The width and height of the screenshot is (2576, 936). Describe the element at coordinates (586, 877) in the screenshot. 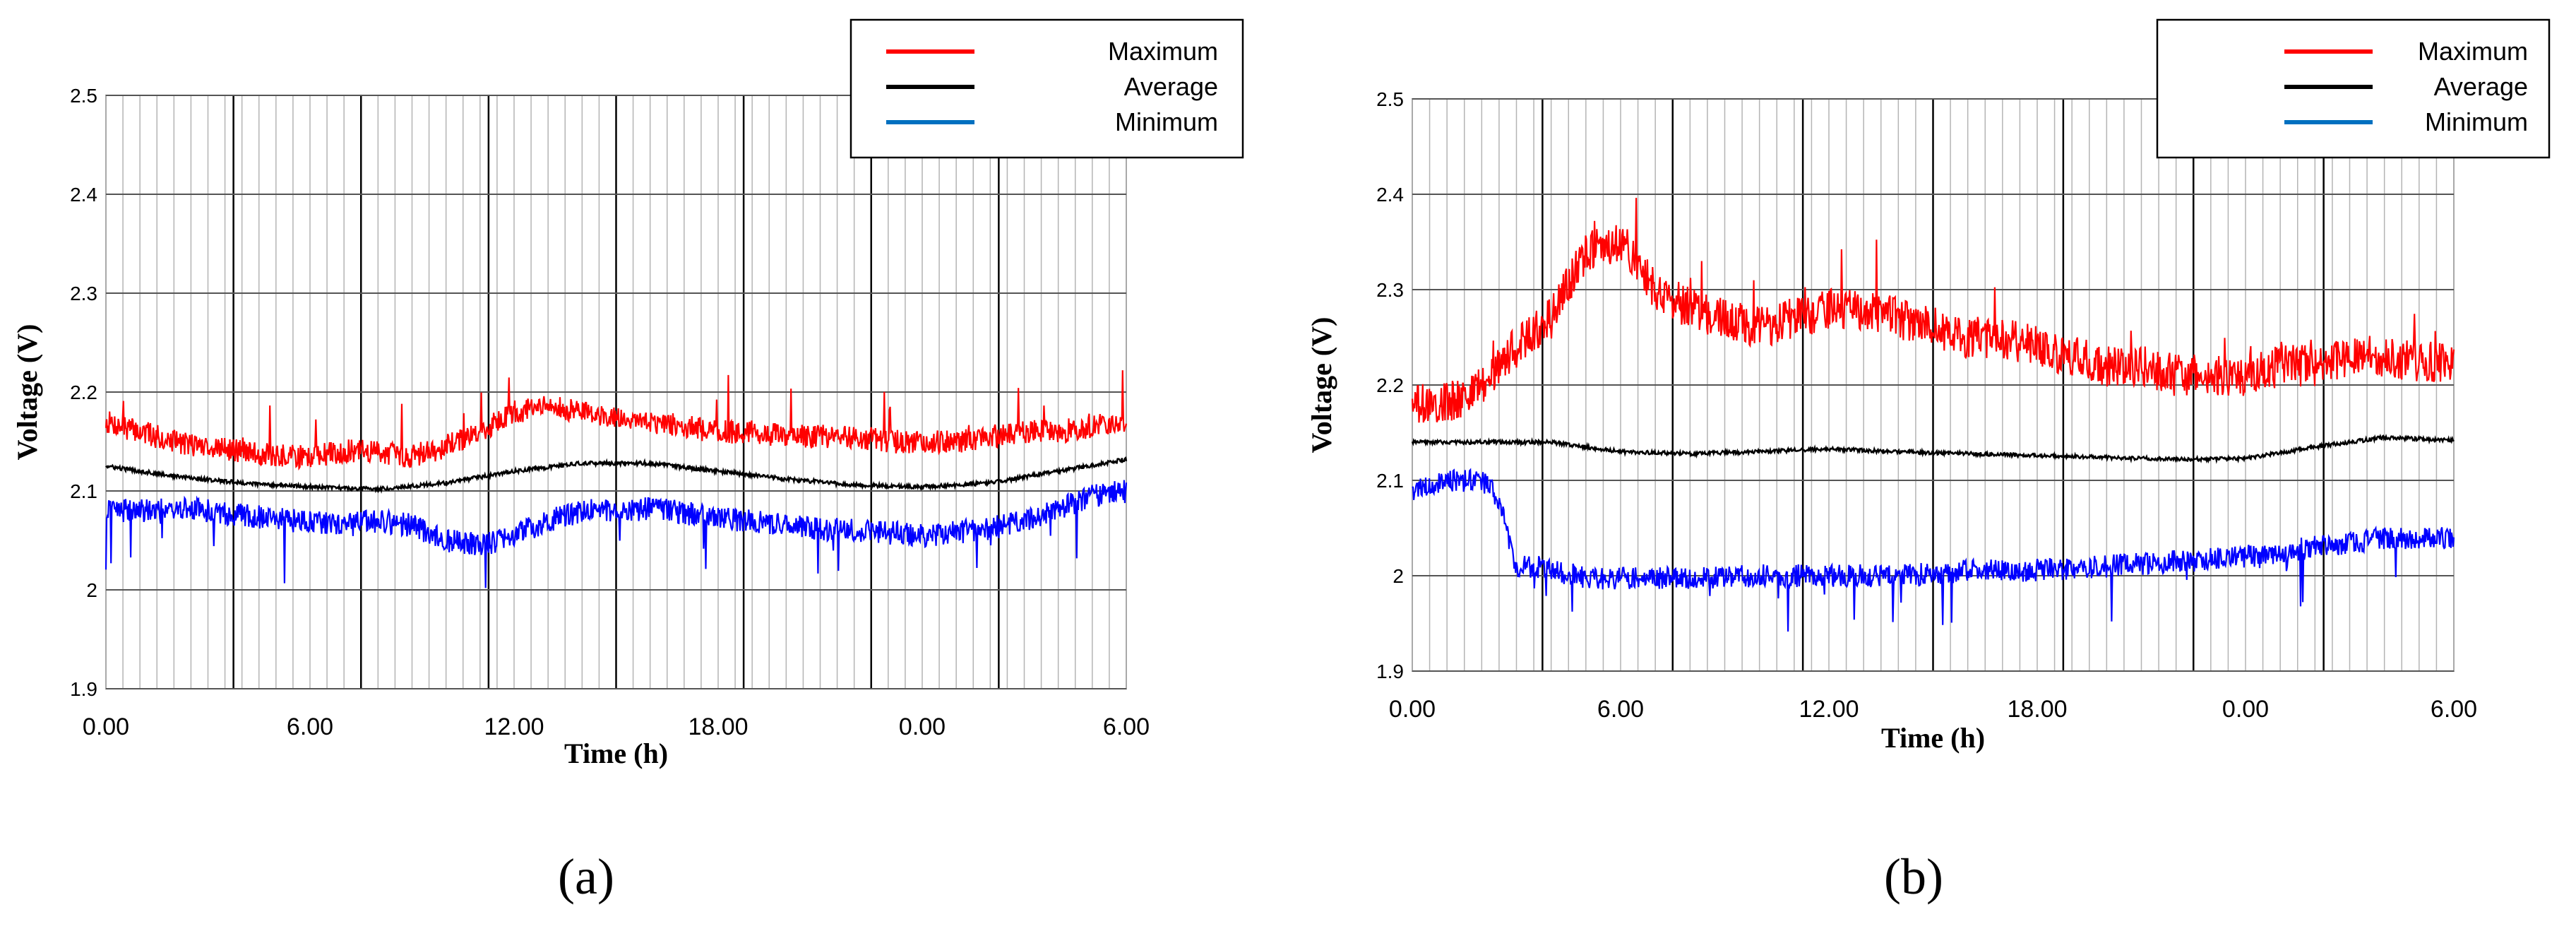

I see `panel-label-a: (a)` at that location.